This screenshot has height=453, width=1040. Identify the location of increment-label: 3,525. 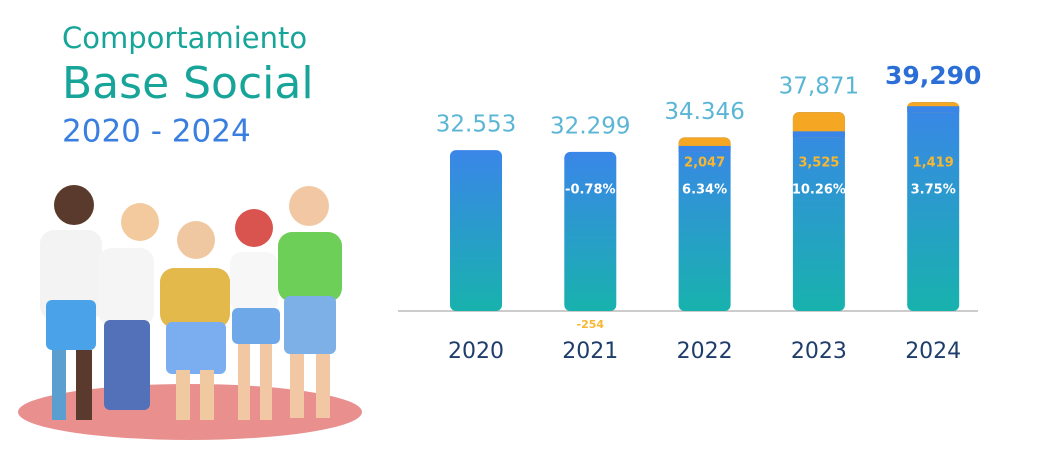
(818, 163).